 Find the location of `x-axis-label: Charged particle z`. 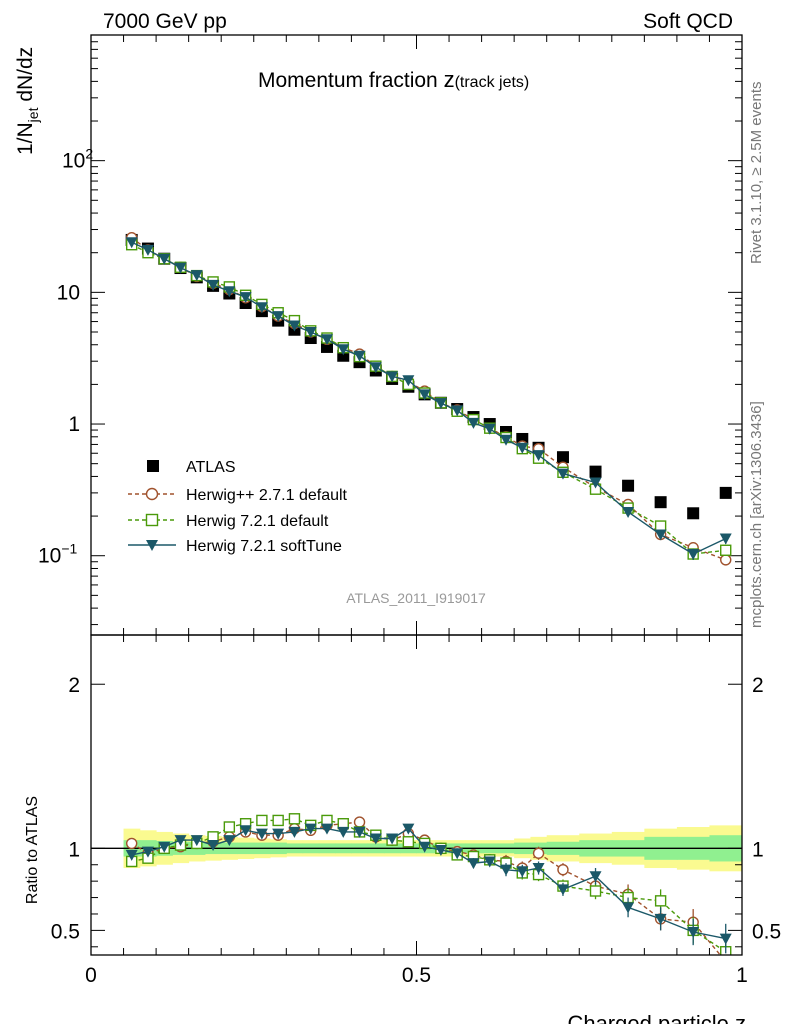

x-axis-label: Charged particle z is located at coordinates (656, 1017).